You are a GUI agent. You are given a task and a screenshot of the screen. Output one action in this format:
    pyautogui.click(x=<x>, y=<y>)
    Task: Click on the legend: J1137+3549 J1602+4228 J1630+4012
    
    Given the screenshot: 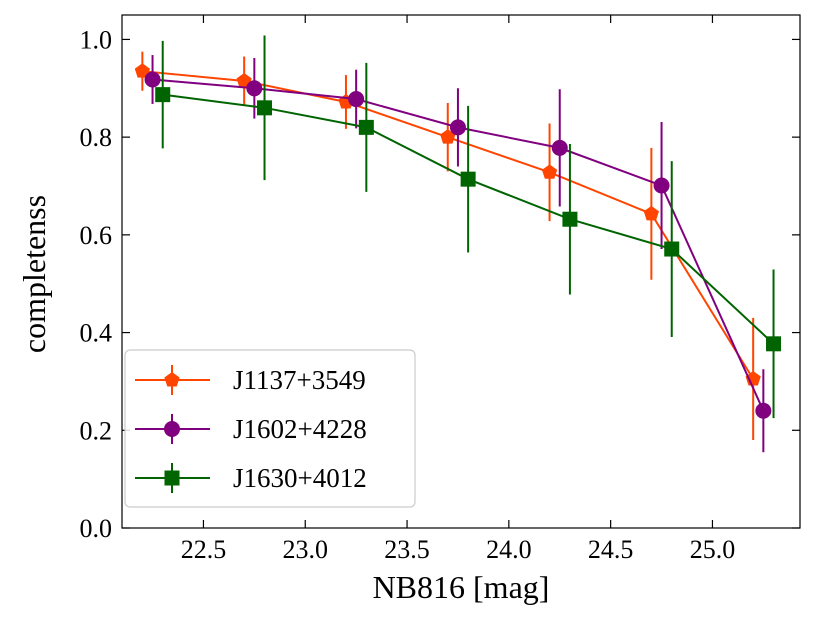 What is the action you would take?
    pyautogui.click(x=270, y=428)
    